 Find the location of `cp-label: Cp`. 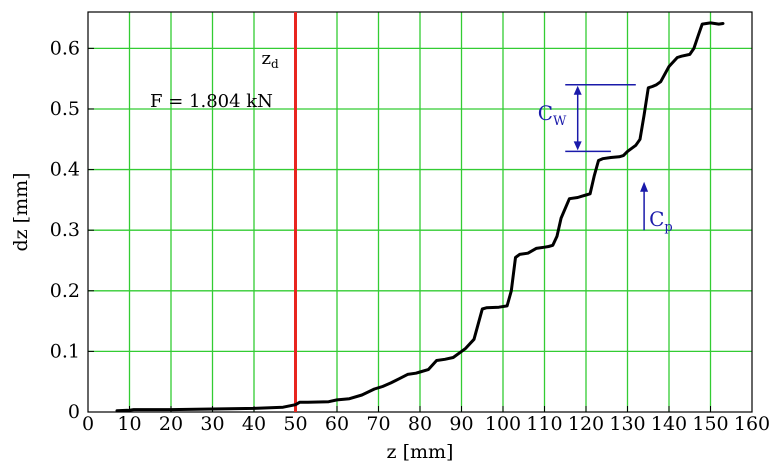

cp-label: Cp is located at coordinates (661, 221).